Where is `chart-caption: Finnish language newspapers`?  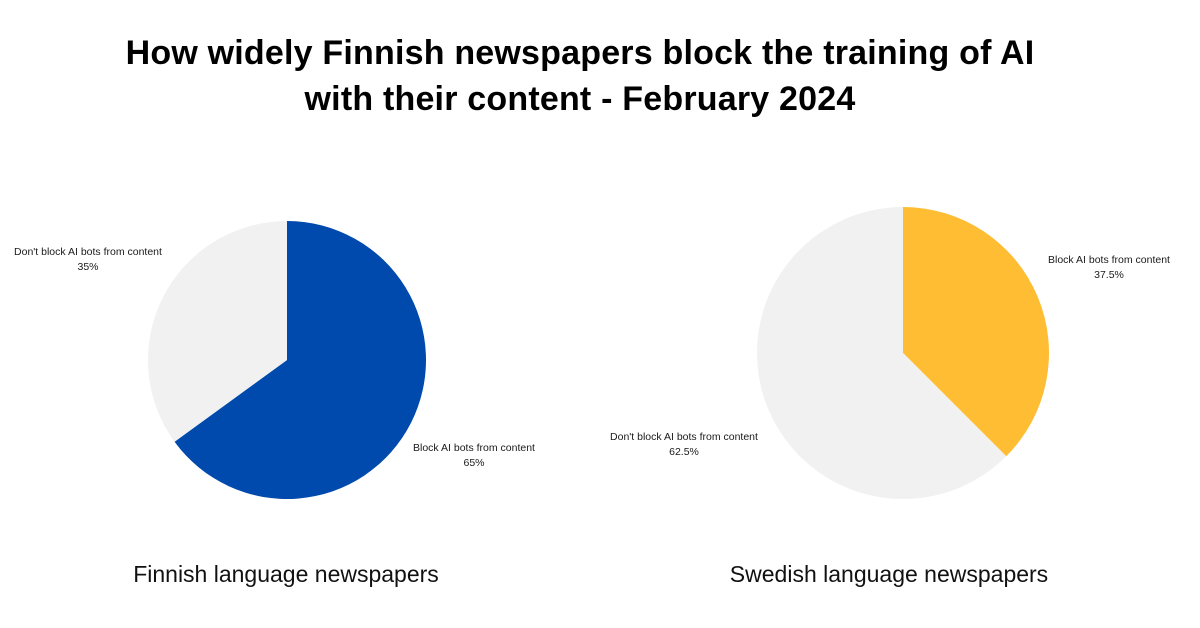 chart-caption: Finnish language newspapers is located at coordinates (286, 574).